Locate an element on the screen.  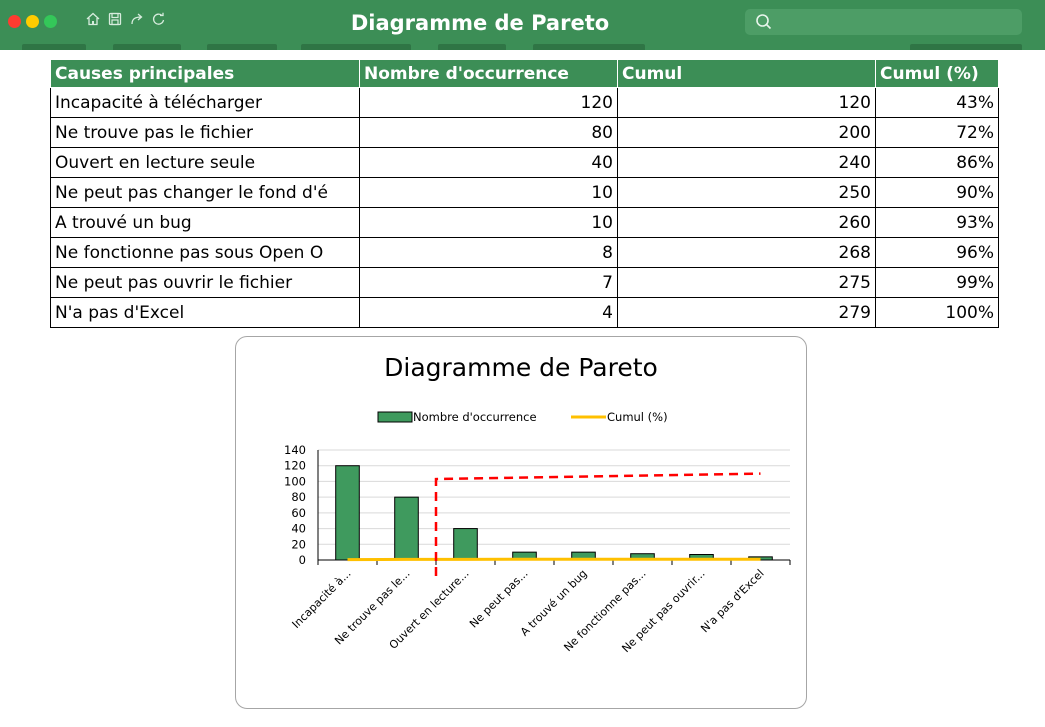
y-tick-label: 0 is located at coordinates (302, 560).